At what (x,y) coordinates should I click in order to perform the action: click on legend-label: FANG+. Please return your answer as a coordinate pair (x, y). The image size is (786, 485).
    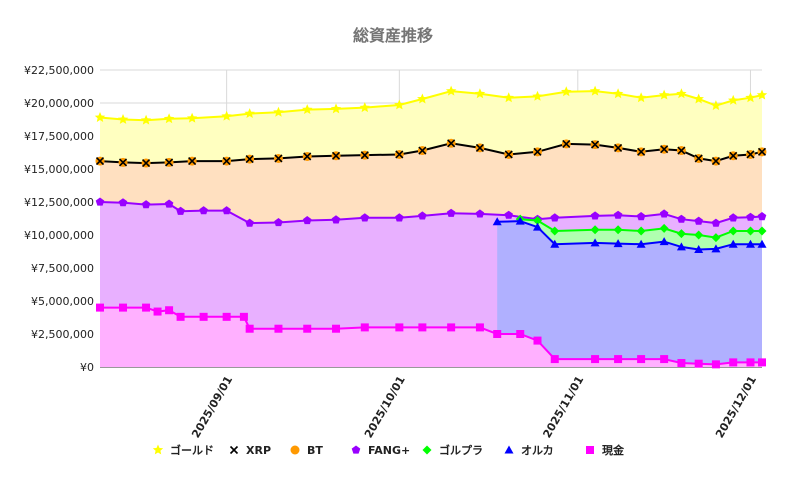
    Looking at the image, I should click on (389, 450).